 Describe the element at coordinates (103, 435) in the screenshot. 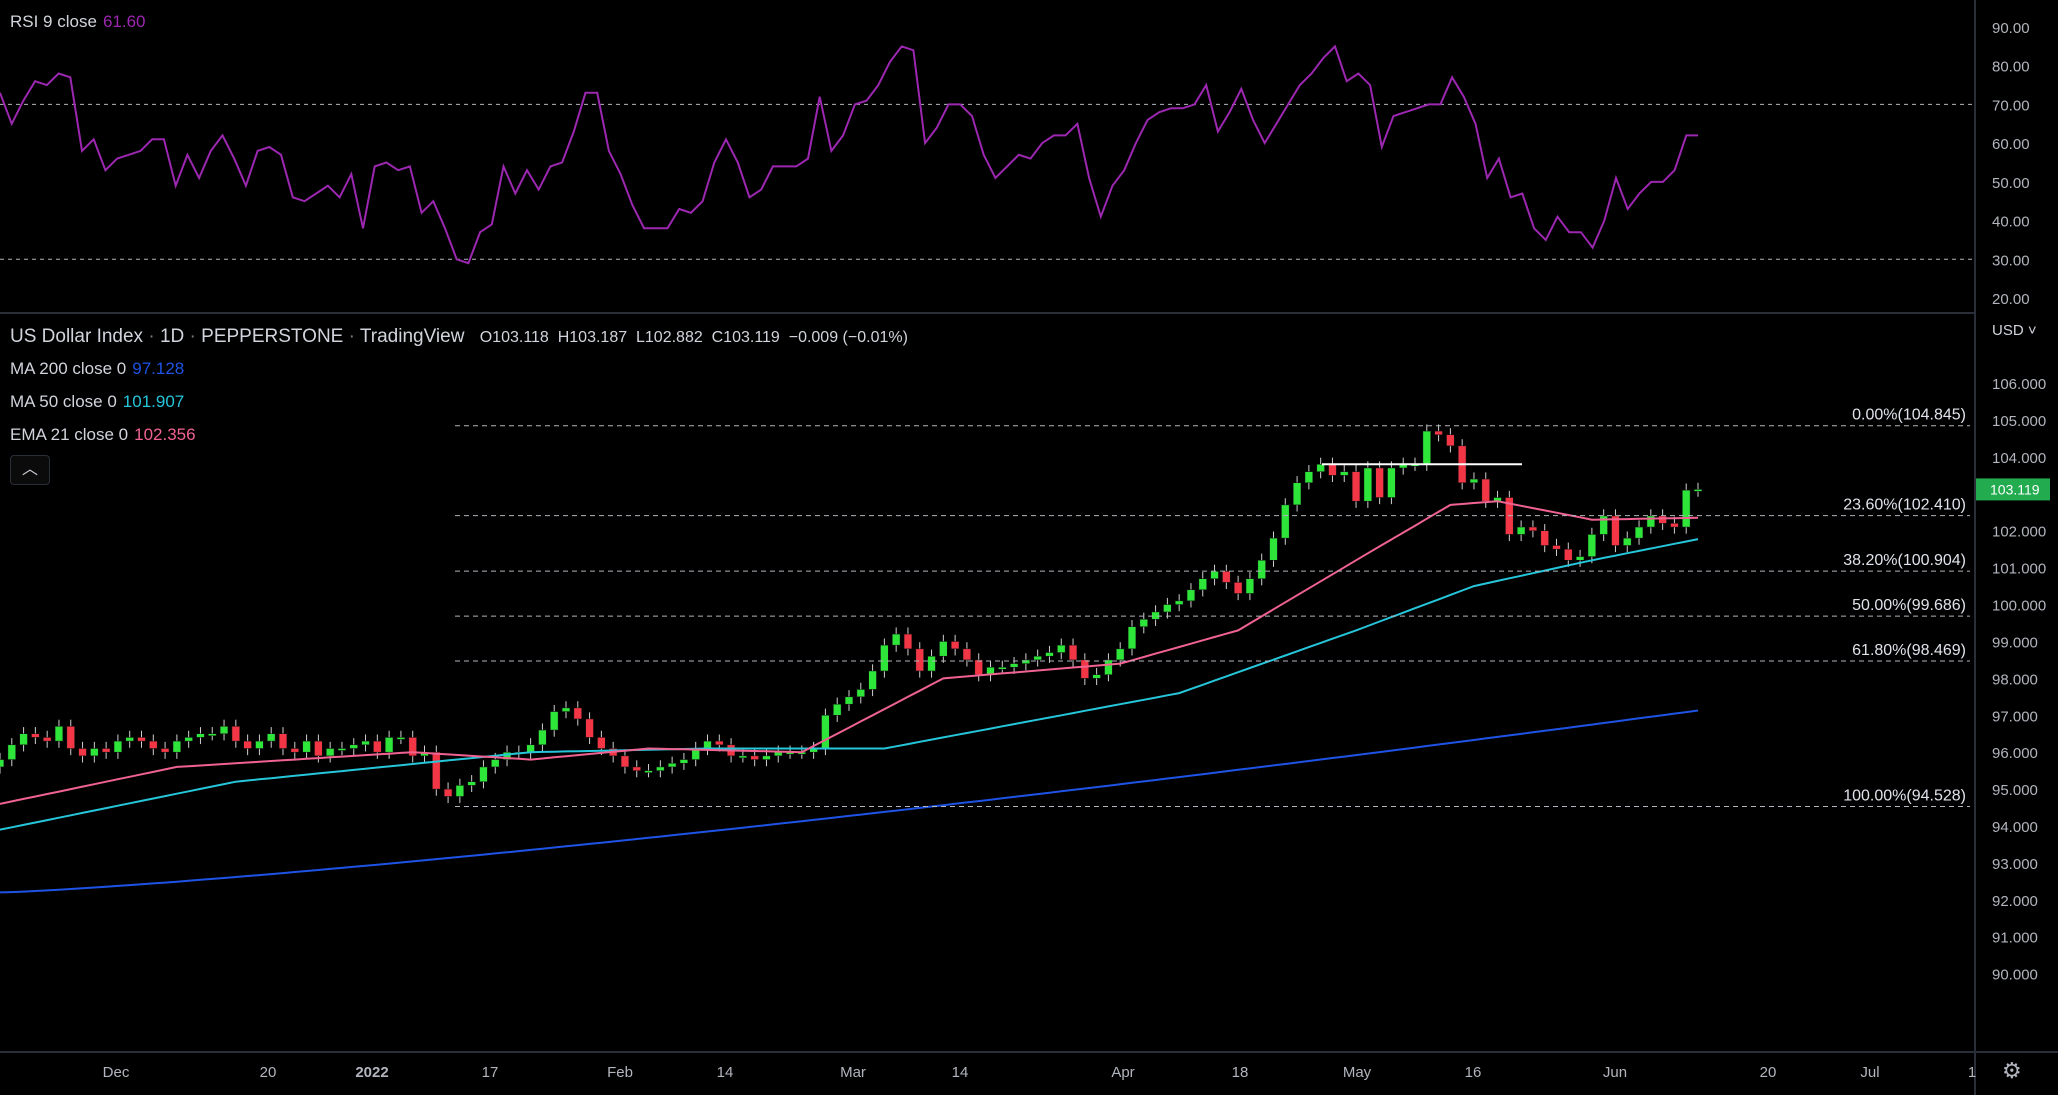

I see `indicator-legend-ema21: EMA 21 close 0 102.356` at that location.